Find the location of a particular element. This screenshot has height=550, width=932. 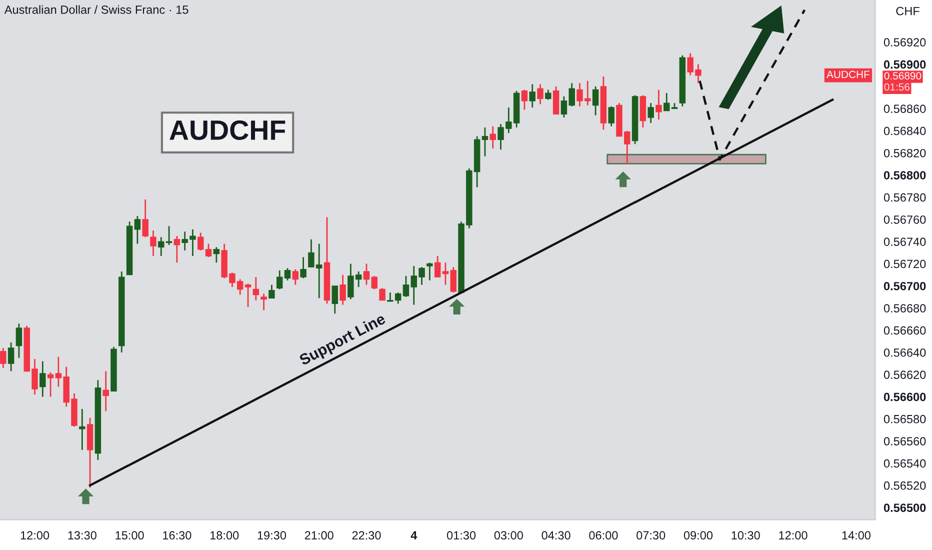

x-tick-label: 16:30 is located at coordinates (177, 535).